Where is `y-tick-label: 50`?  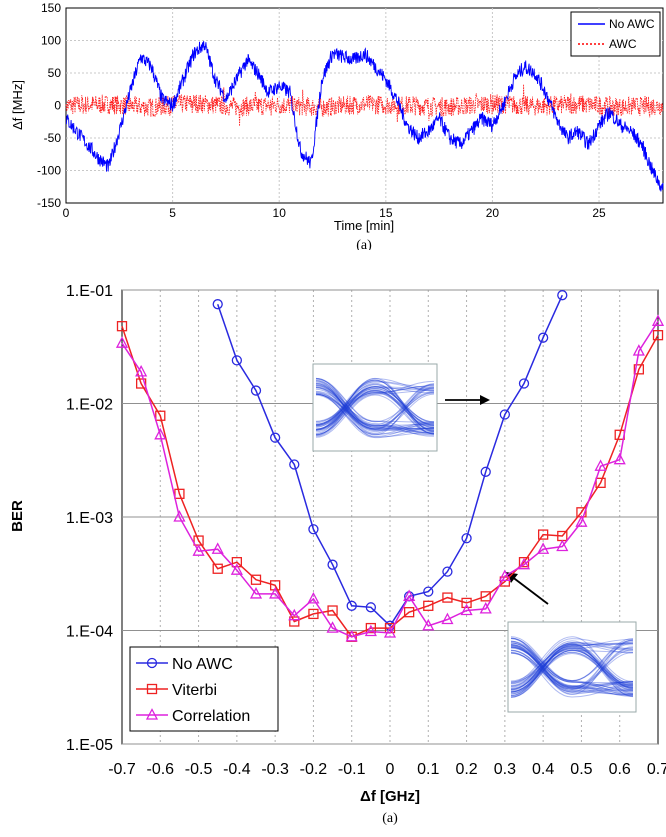 y-tick-label: 50 is located at coordinates (55, 73).